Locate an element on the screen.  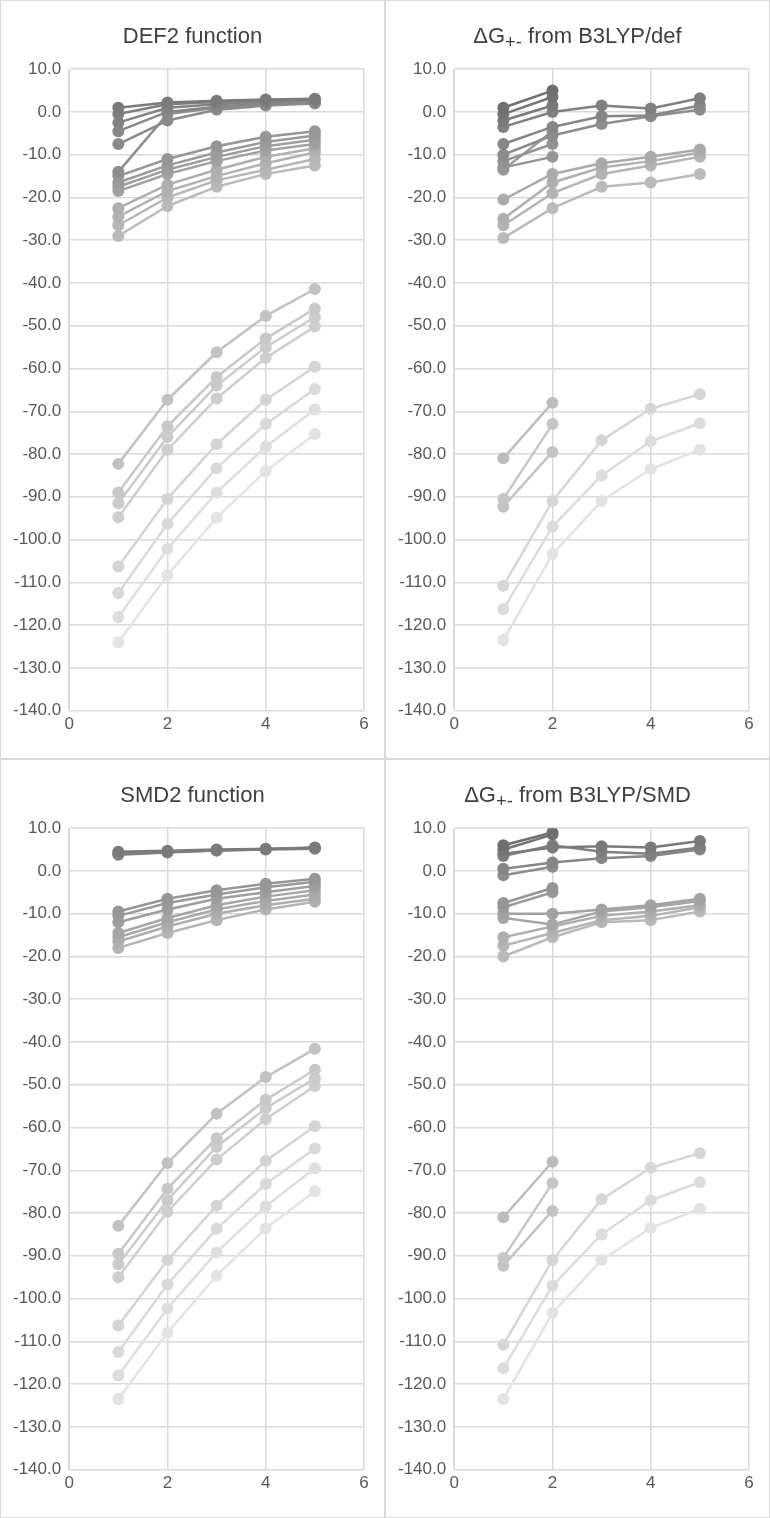
chart-title: SMD2 function is located at coordinates (192, 795).